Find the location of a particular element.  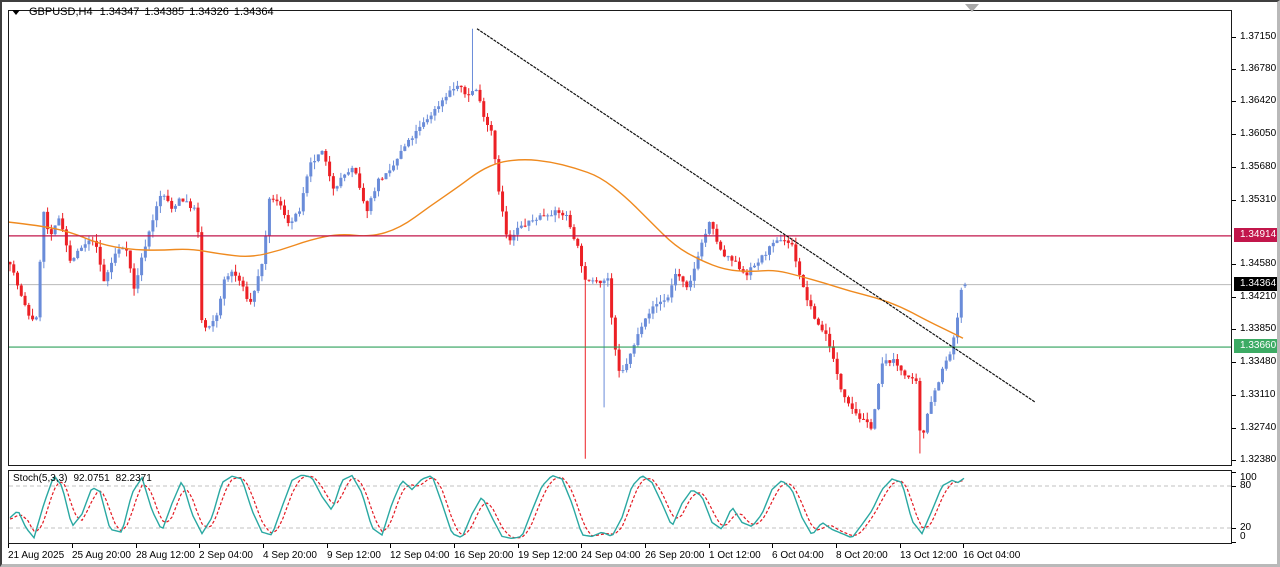

time-tick-label: 24 Sep 04:00 is located at coordinates (611, 555).